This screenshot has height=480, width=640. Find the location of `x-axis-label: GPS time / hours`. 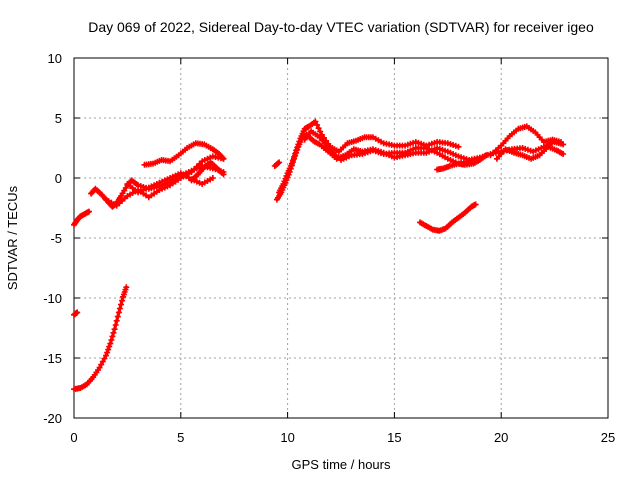

x-axis-label: GPS time / hours is located at coordinates (341, 464).